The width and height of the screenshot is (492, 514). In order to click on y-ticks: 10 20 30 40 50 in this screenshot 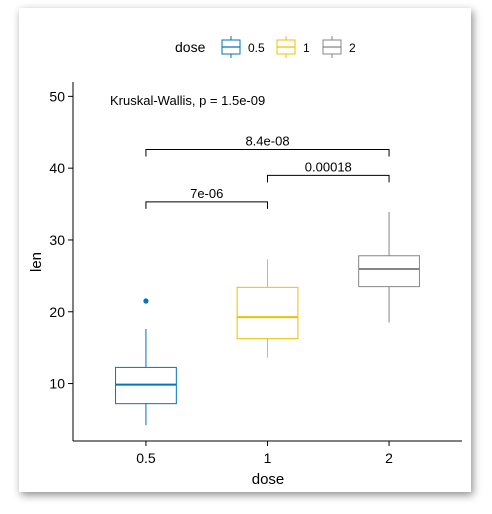, I will do `click(61, 240)`.